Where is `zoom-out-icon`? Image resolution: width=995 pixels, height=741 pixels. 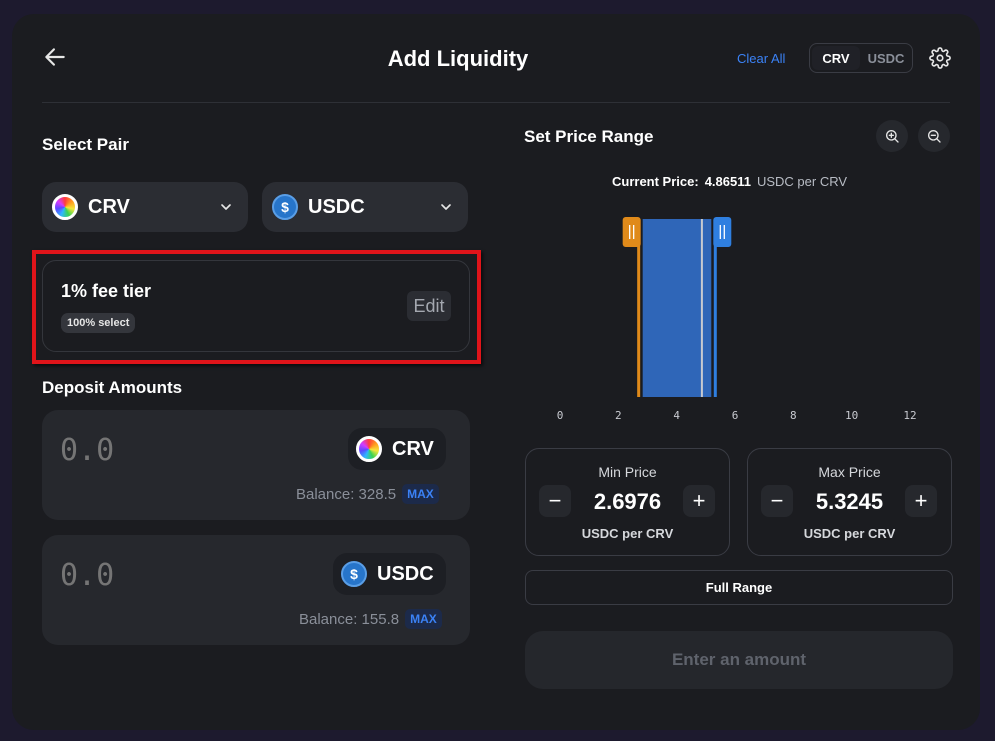
zoom-out-icon is located at coordinates (934, 136).